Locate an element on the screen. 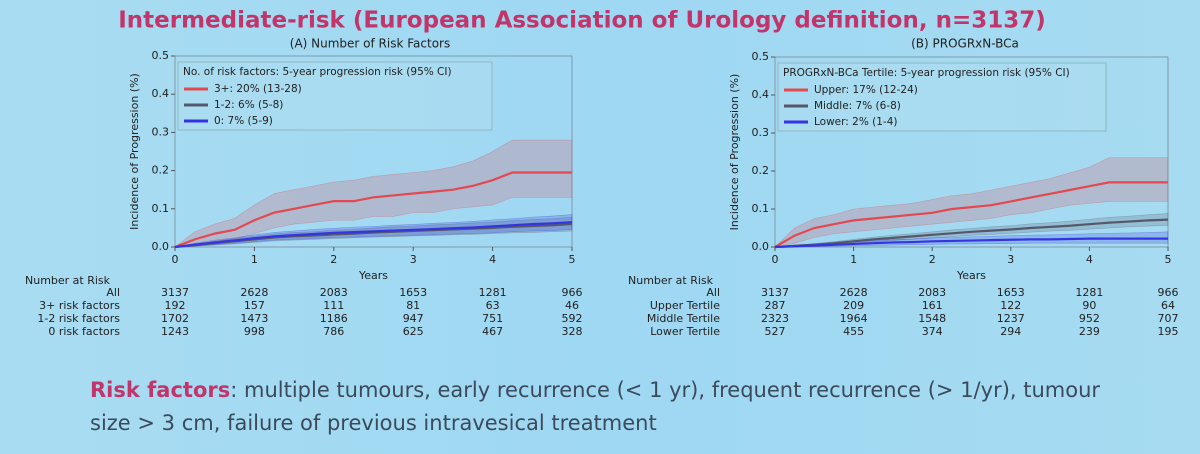  risk-count: 998 is located at coordinates (254, 331).